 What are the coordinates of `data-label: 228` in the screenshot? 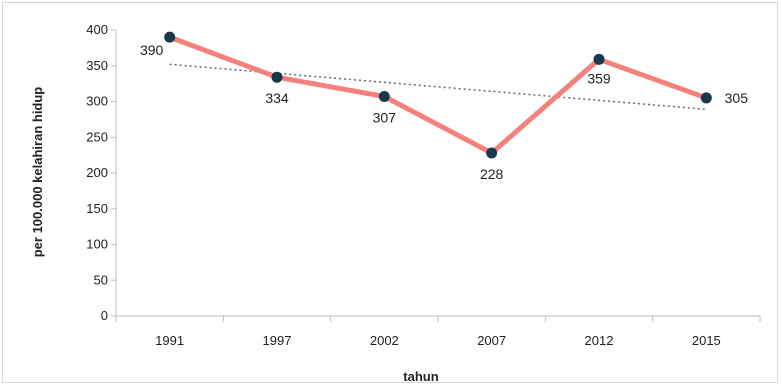 It's located at (492, 174).